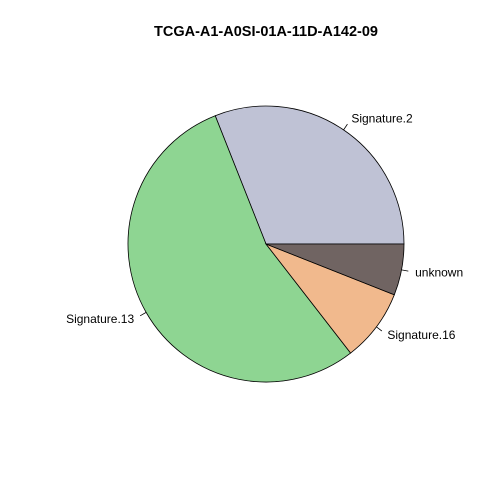 The width and height of the screenshot is (504, 504). I want to click on chart-title: TCGA-A1-A0SI-01A-11D-A142-09, so click(266, 32).